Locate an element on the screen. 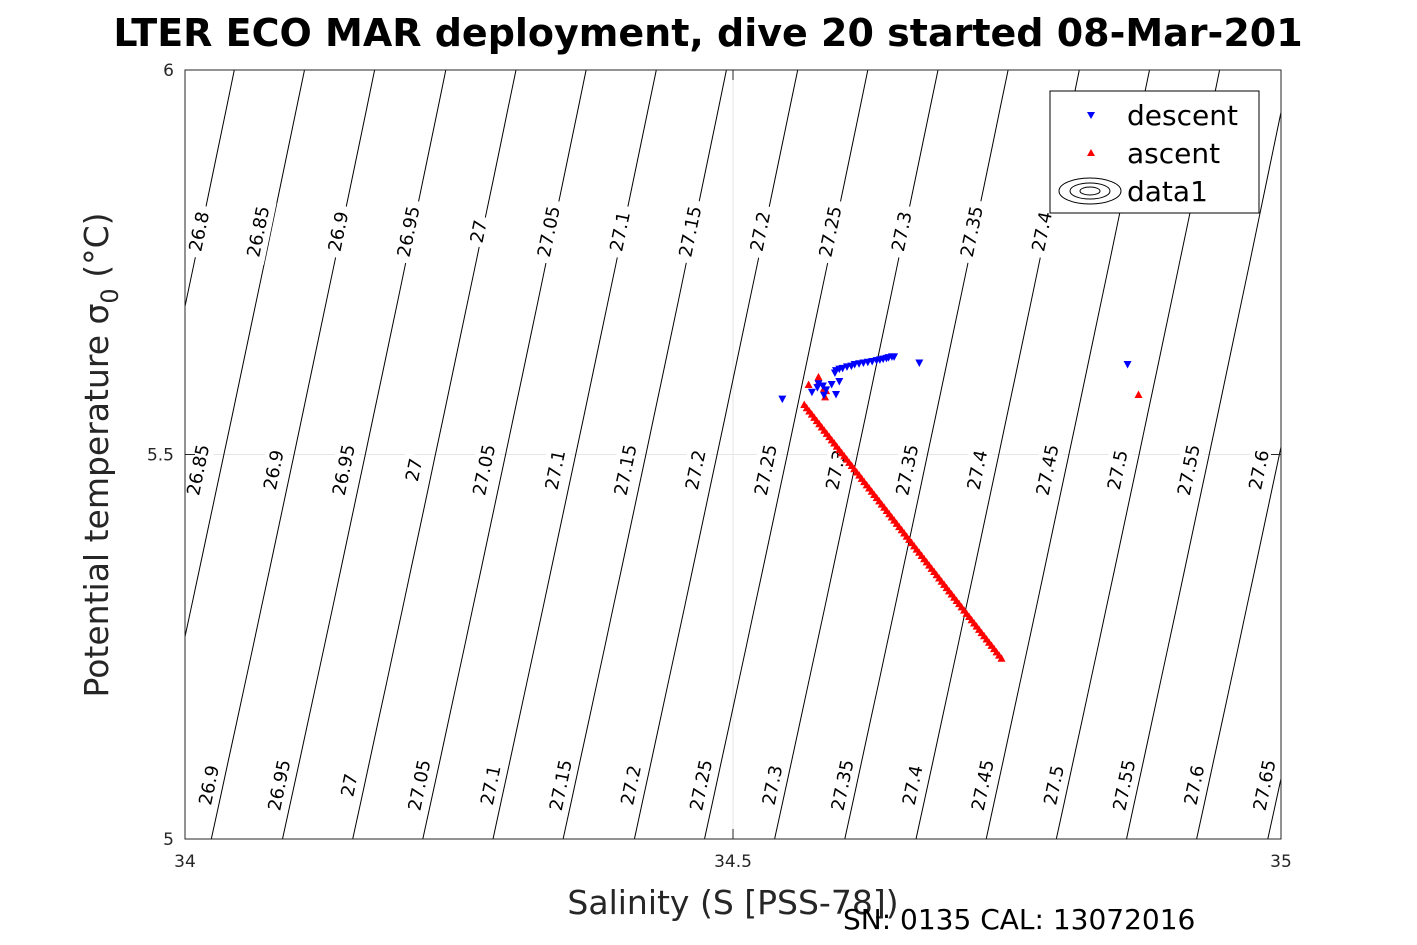 The height and width of the screenshot is (945, 1417). x-tick-label: 34.5 is located at coordinates (733, 862).